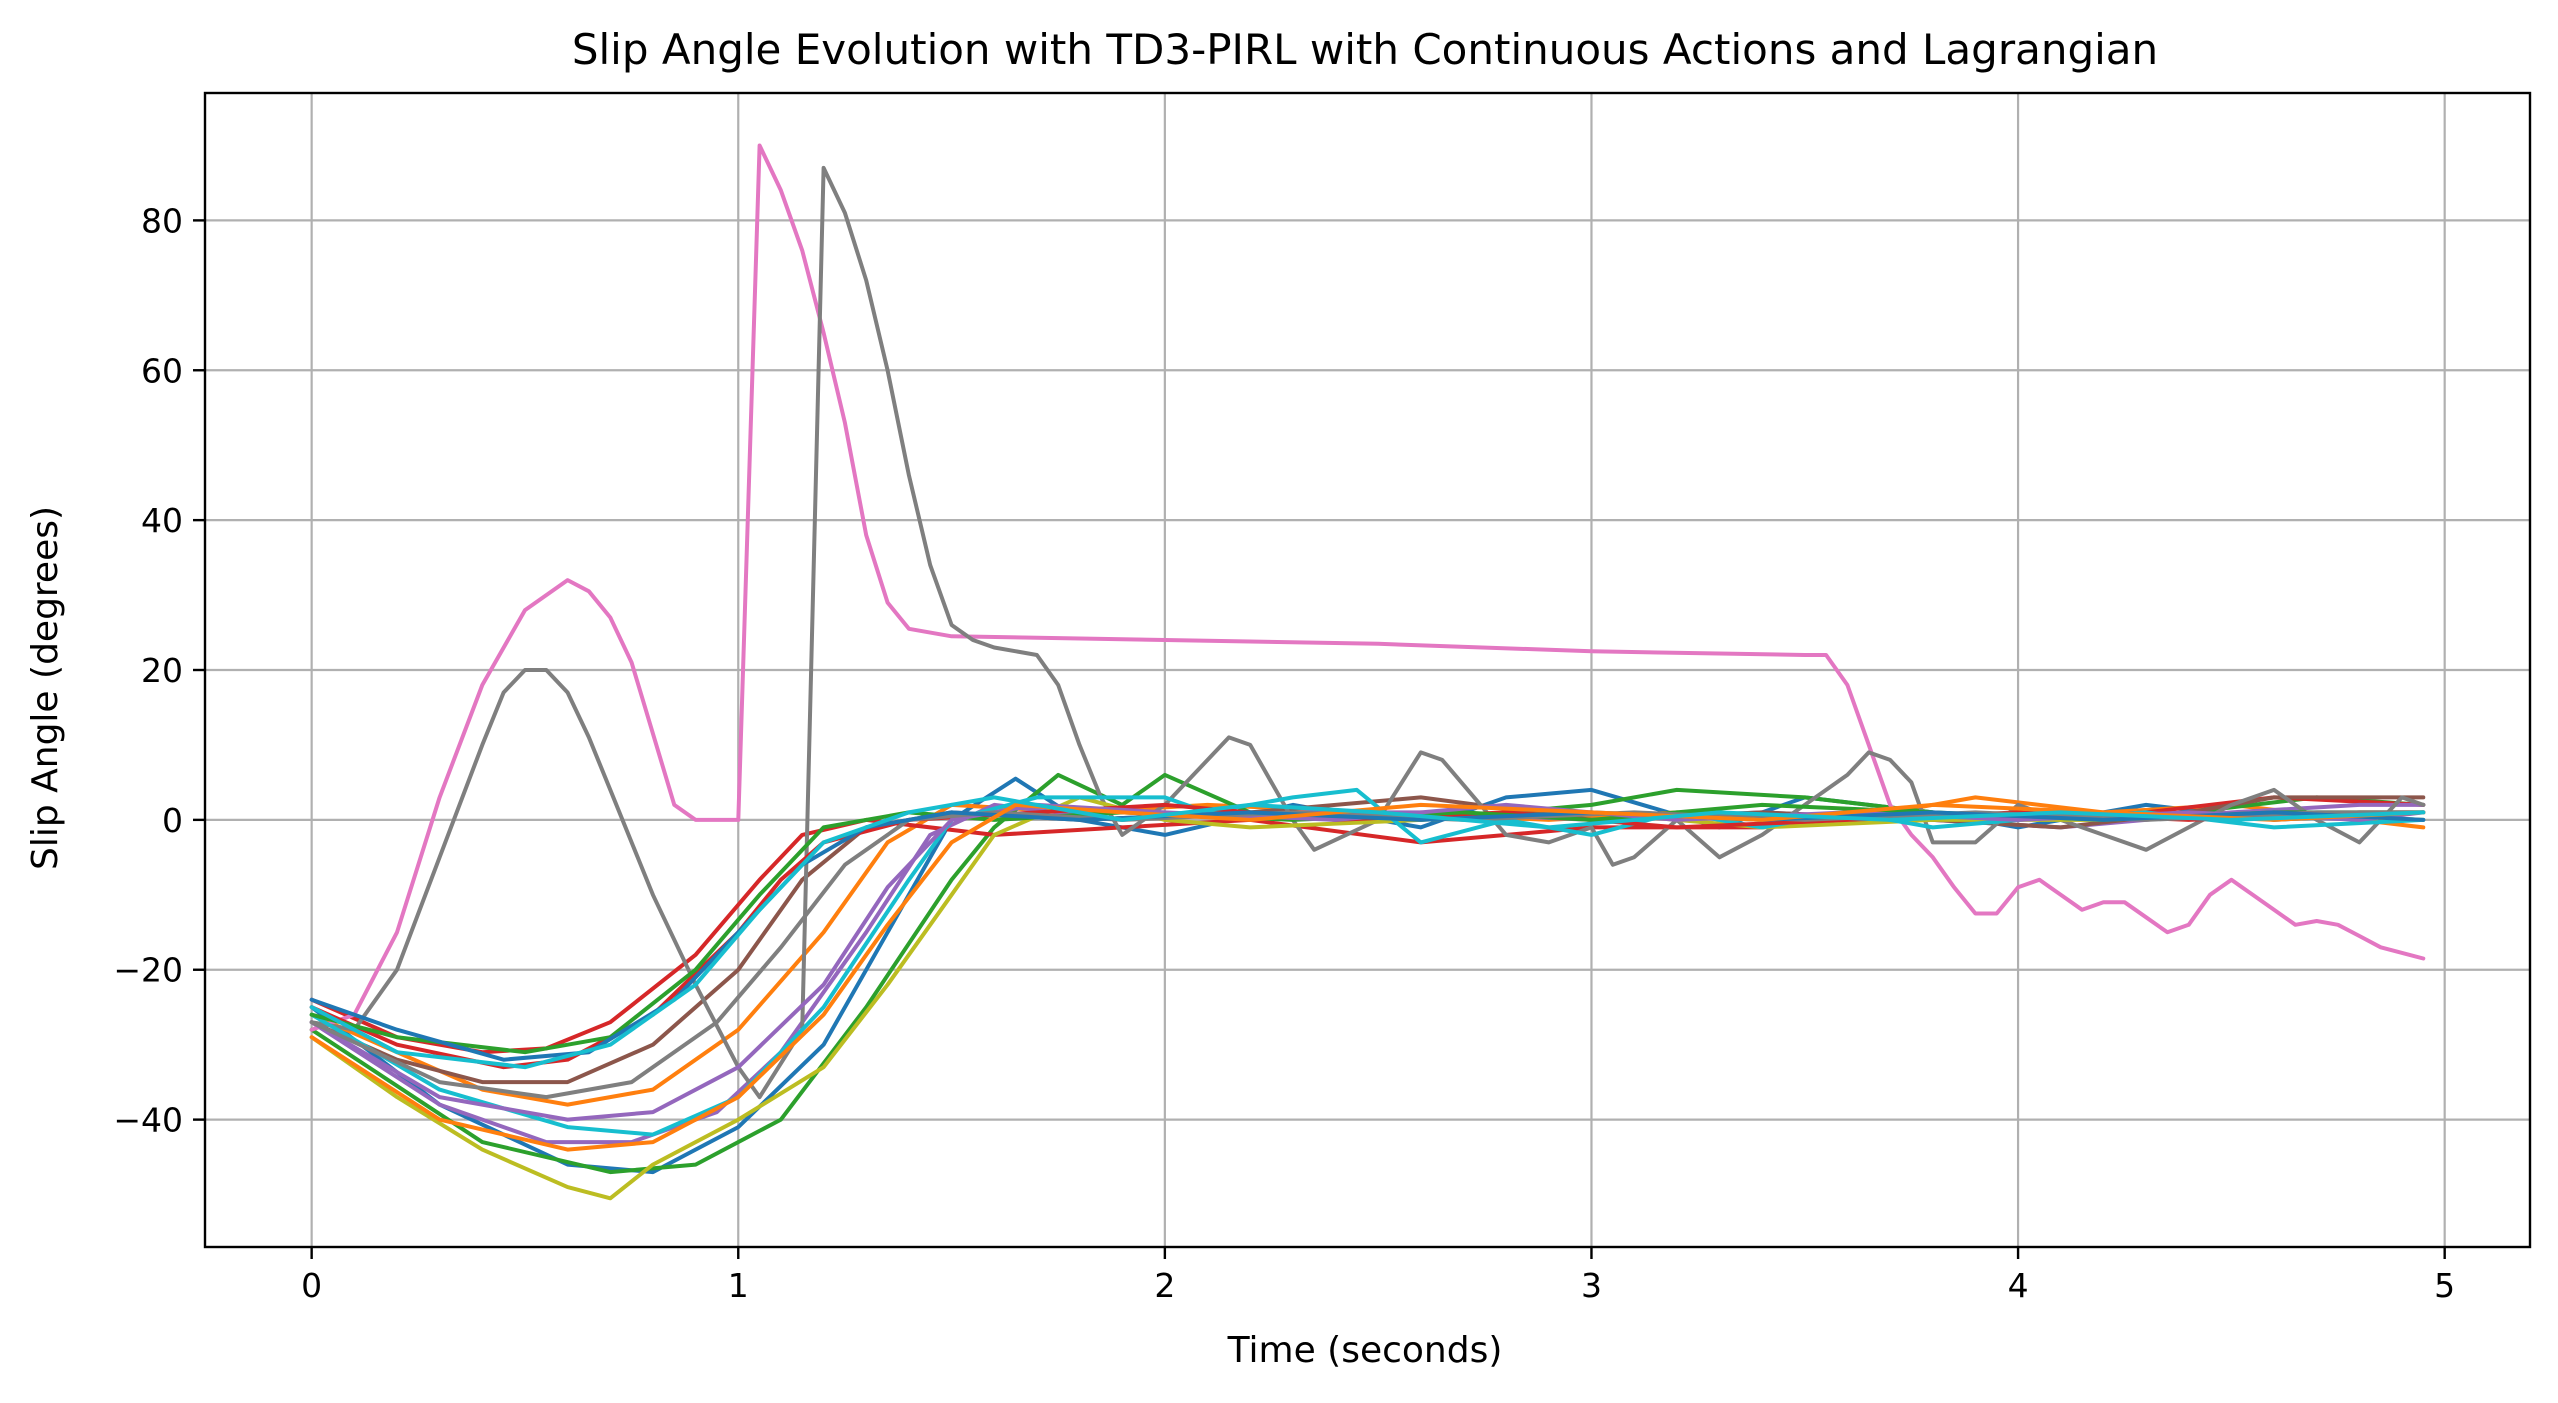 This screenshot has height=1403, width=2558. Describe the element at coordinates (162, 370) in the screenshot. I see `y-tick-label: 60` at that location.